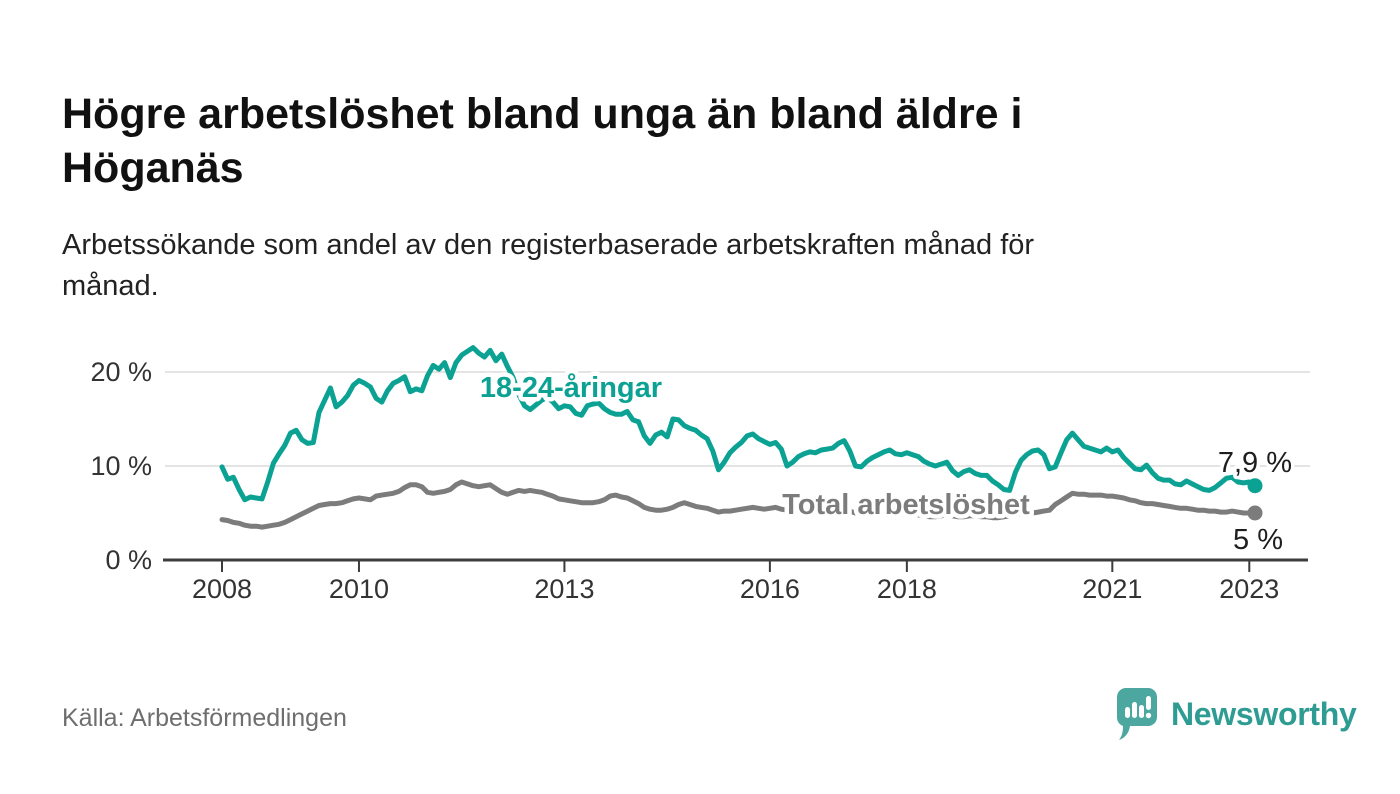 This screenshot has height=794, width=1400. I want to click on logo-bar-chart-glyph, so click(1138, 707).